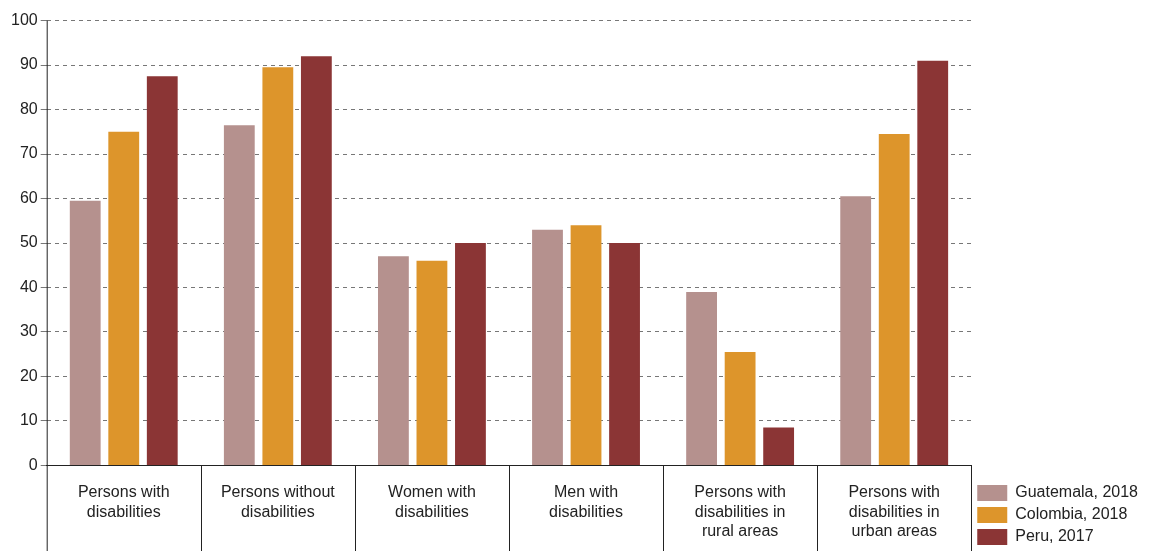  I want to click on y-tick-label: 30, so click(28, 331).